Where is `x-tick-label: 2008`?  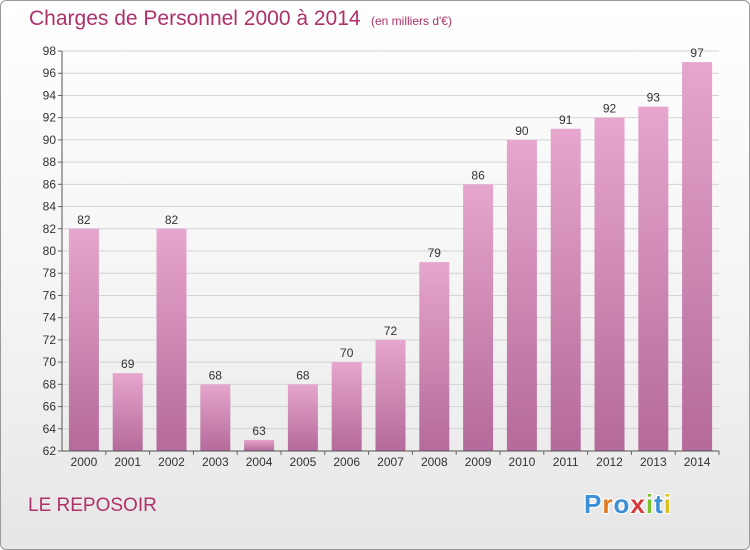 x-tick-label: 2008 is located at coordinates (434, 462).